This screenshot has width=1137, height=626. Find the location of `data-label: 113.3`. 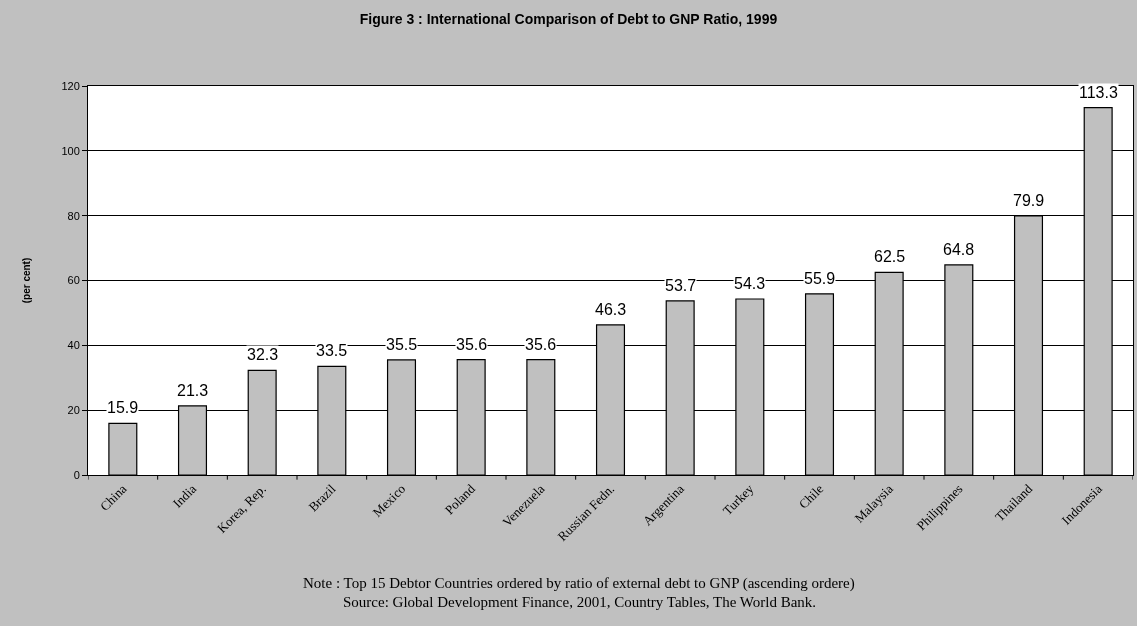

data-label: 113.3 is located at coordinates (1098, 92).